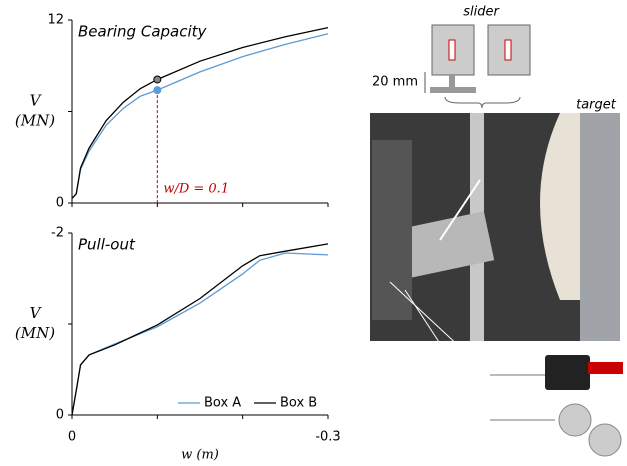  I want to click on base, so click(453, 90).